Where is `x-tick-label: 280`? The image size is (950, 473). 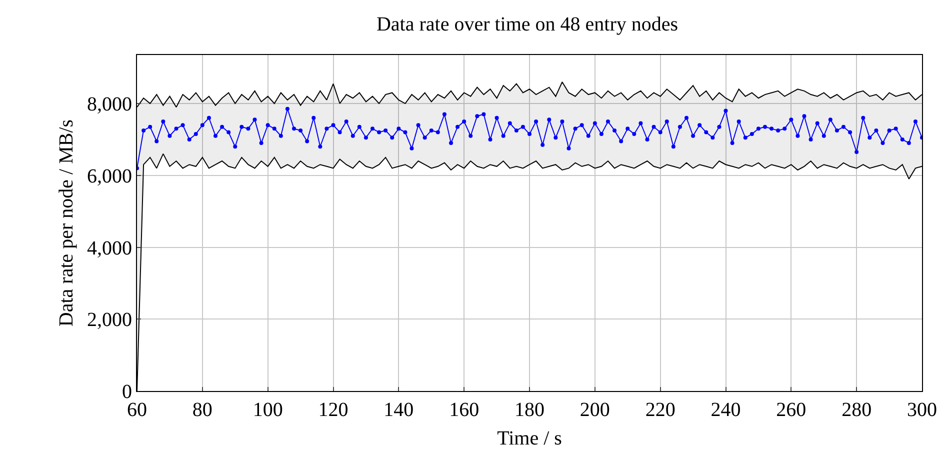
x-tick-label: 280 is located at coordinates (857, 410).